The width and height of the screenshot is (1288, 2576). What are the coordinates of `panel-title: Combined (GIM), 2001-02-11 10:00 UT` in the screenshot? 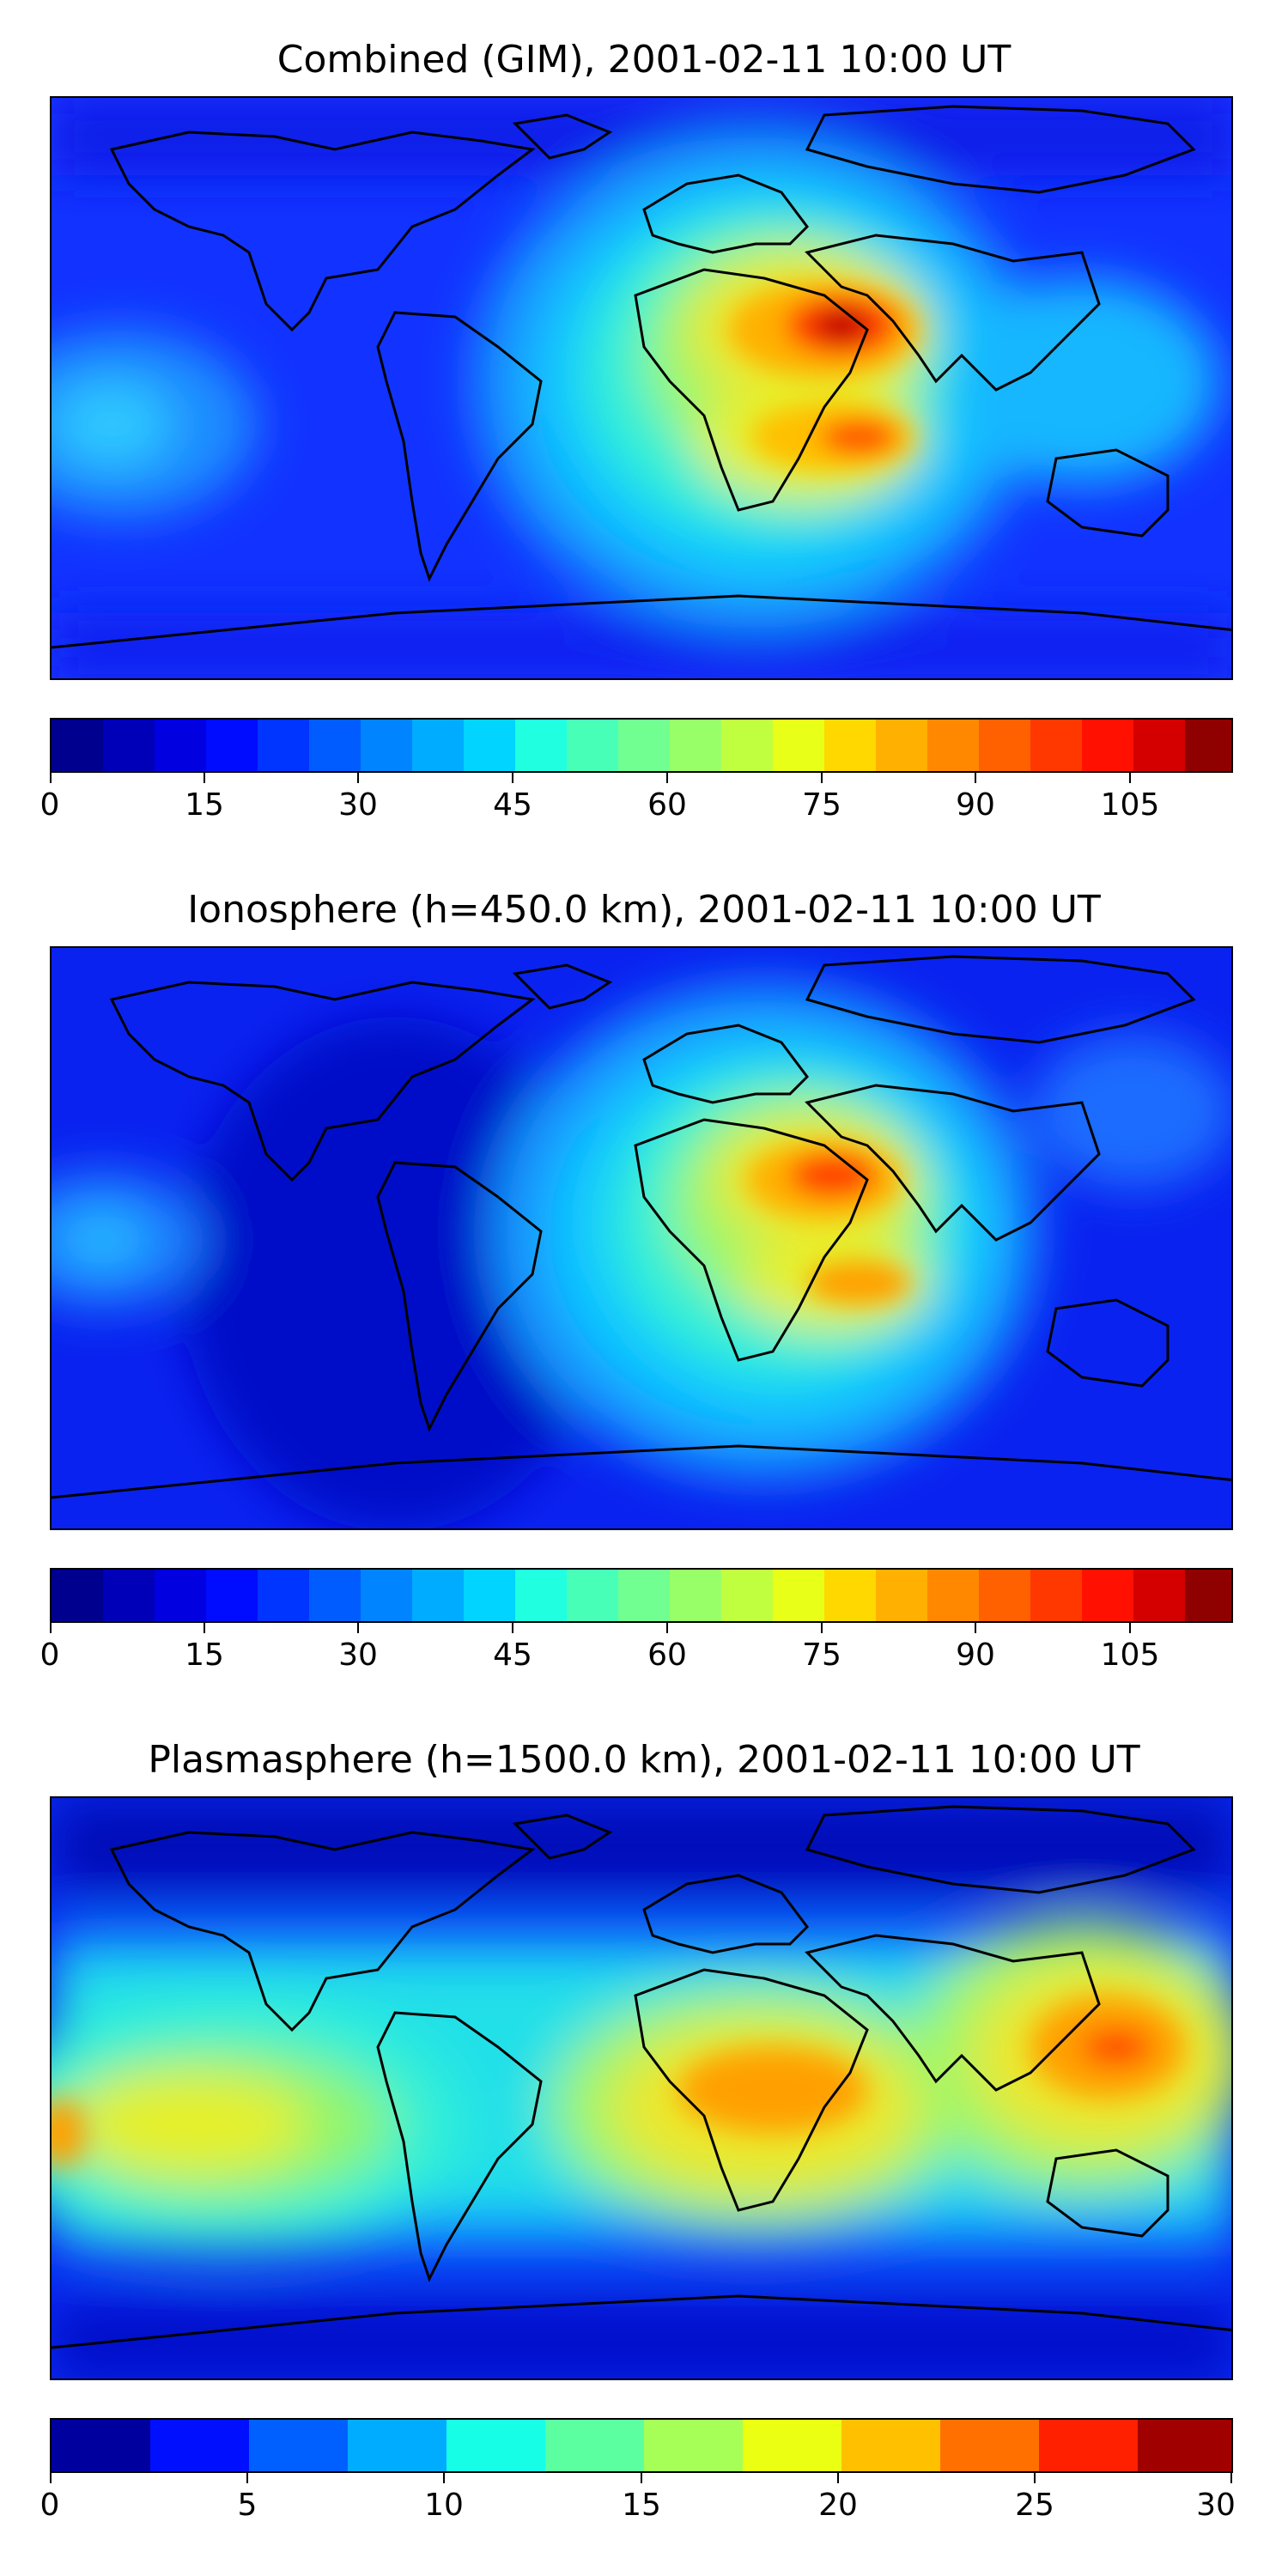 It's located at (644, 60).